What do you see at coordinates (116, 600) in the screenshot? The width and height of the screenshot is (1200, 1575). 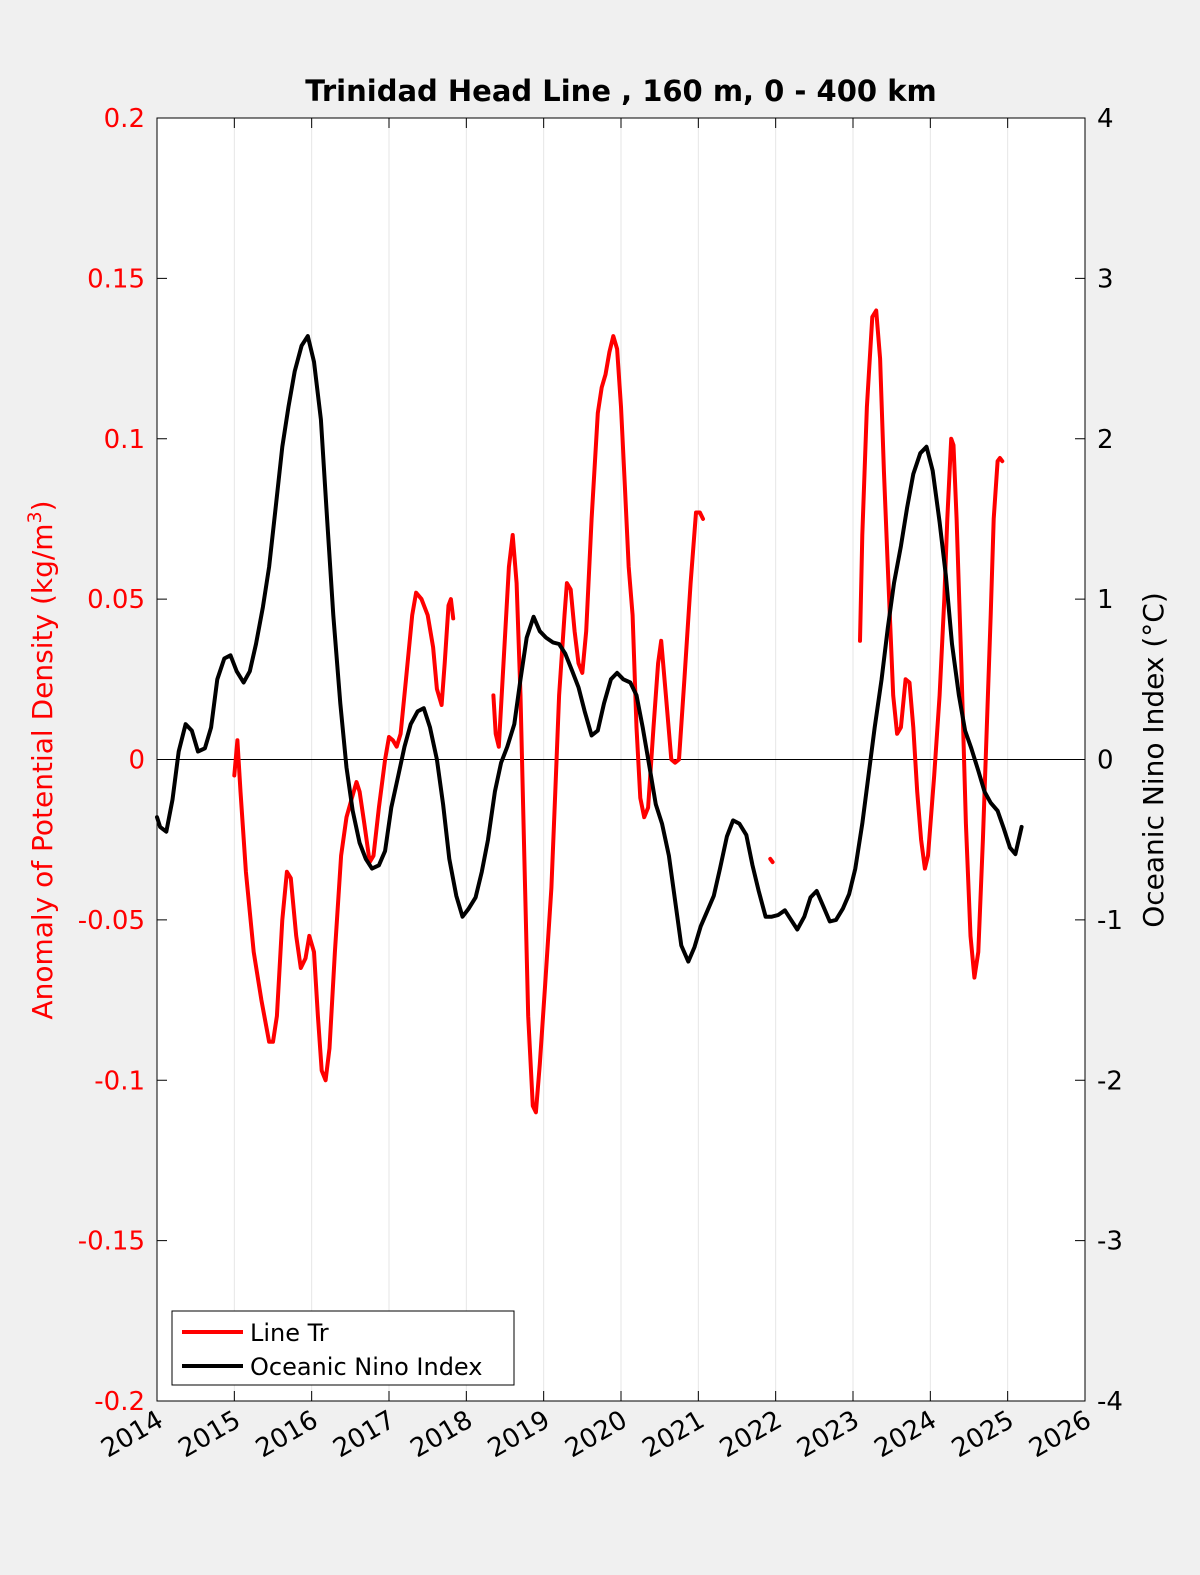 I see `y-left-tick-label: 0.05` at bounding box center [116, 600].